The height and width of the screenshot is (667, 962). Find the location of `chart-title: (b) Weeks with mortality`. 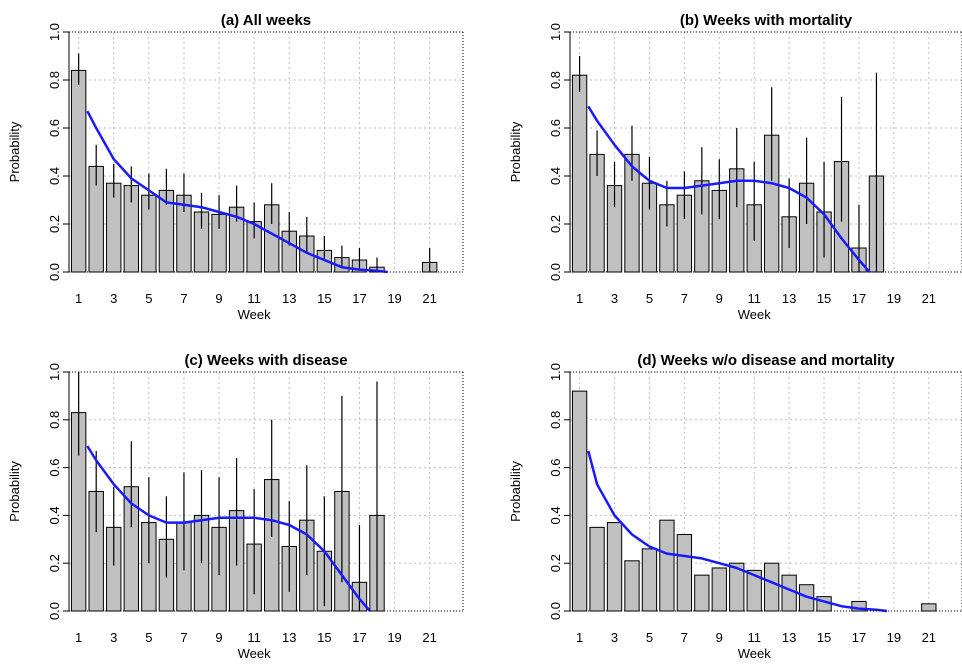

chart-title: (b) Weeks with mortality is located at coordinates (766, 20).